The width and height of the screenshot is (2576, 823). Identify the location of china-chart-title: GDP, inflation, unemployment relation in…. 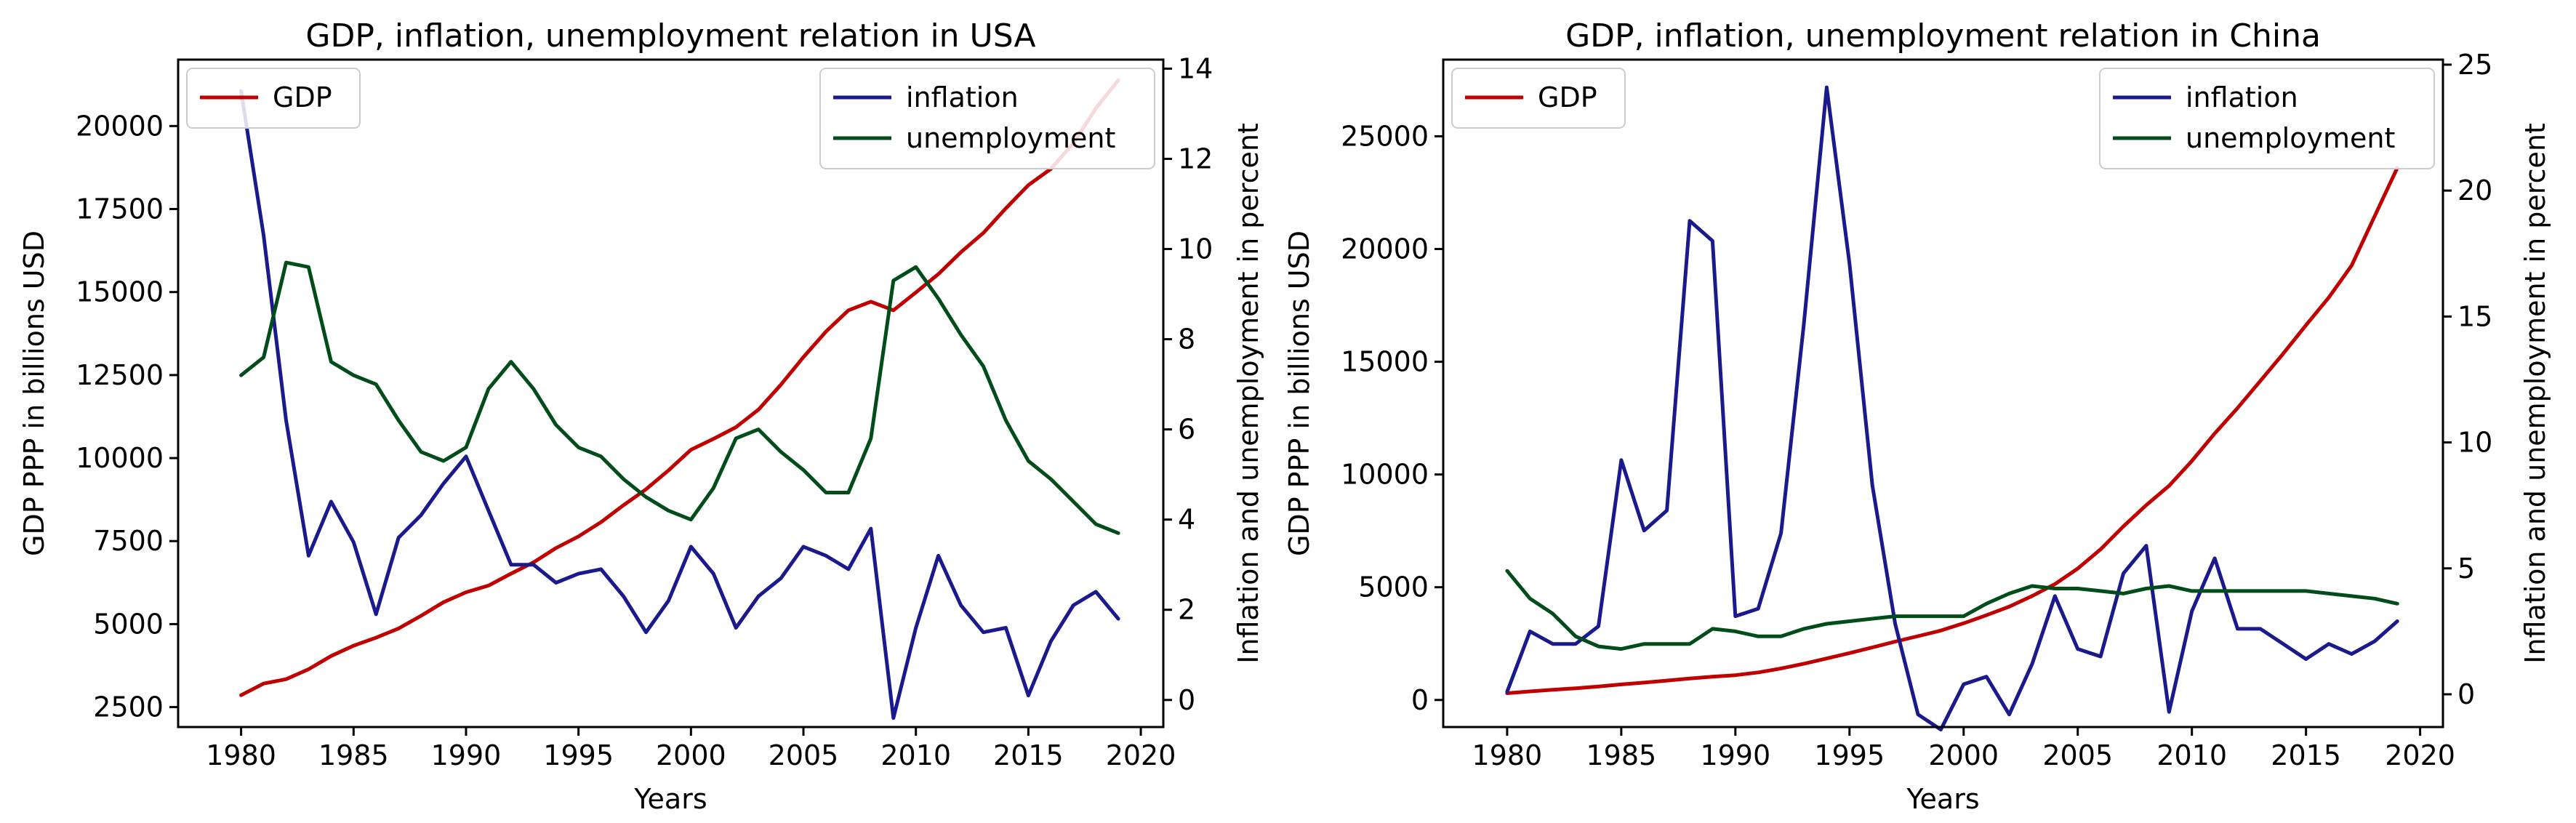
(1943, 36).